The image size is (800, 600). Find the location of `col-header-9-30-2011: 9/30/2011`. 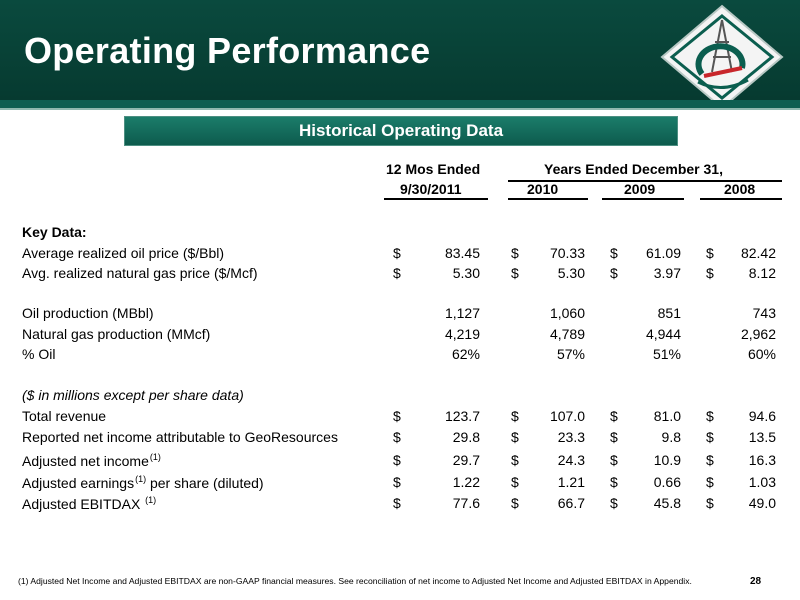

col-header-9-30-2011: 9/30/2011 is located at coordinates (431, 189).